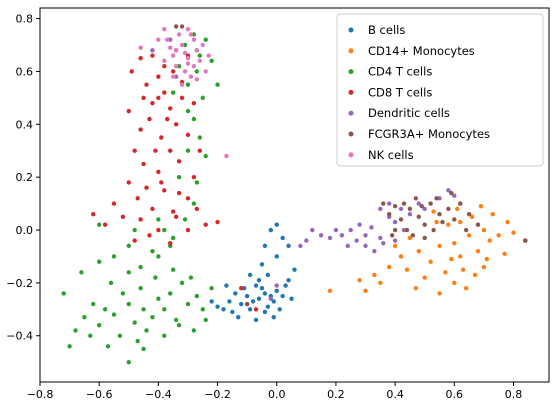 The width and height of the screenshot is (559, 413). What do you see at coordinates (25, 71) in the screenshot?
I see `y-tick-label: 0.6` at bounding box center [25, 71].